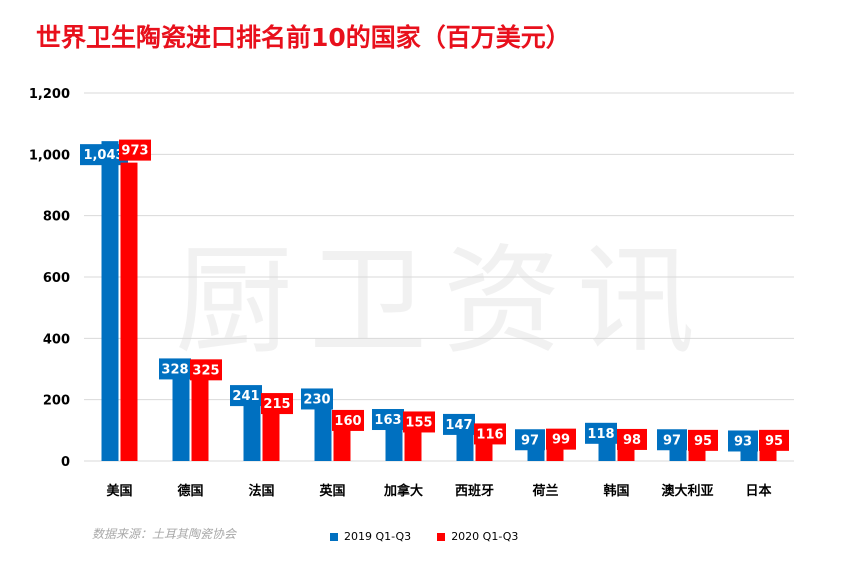  What do you see at coordinates (164, 534) in the screenshot?
I see `source-note: 数据来源：土耳其陶瓷协会` at bounding box center [164, 534].